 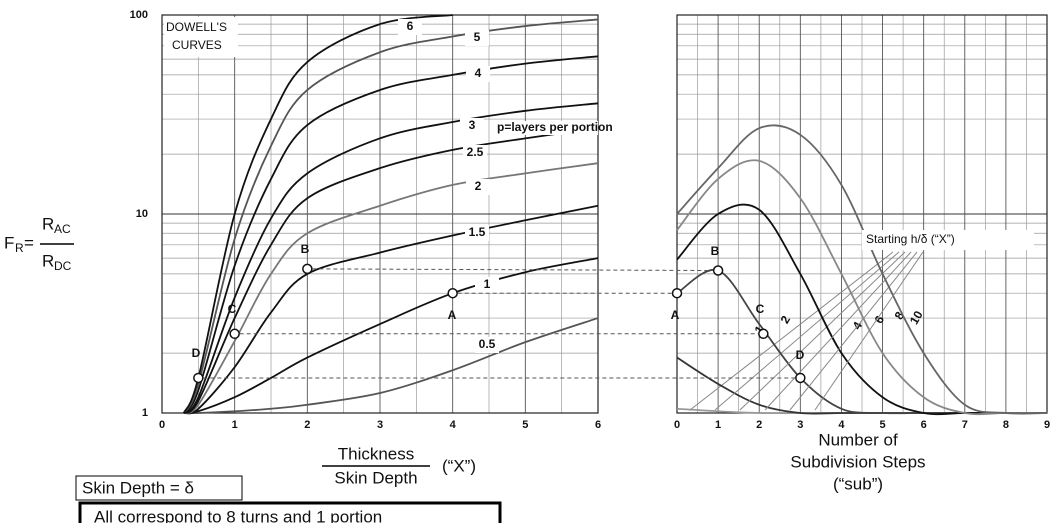 I want to click on connector, so click(x=513, y=270).